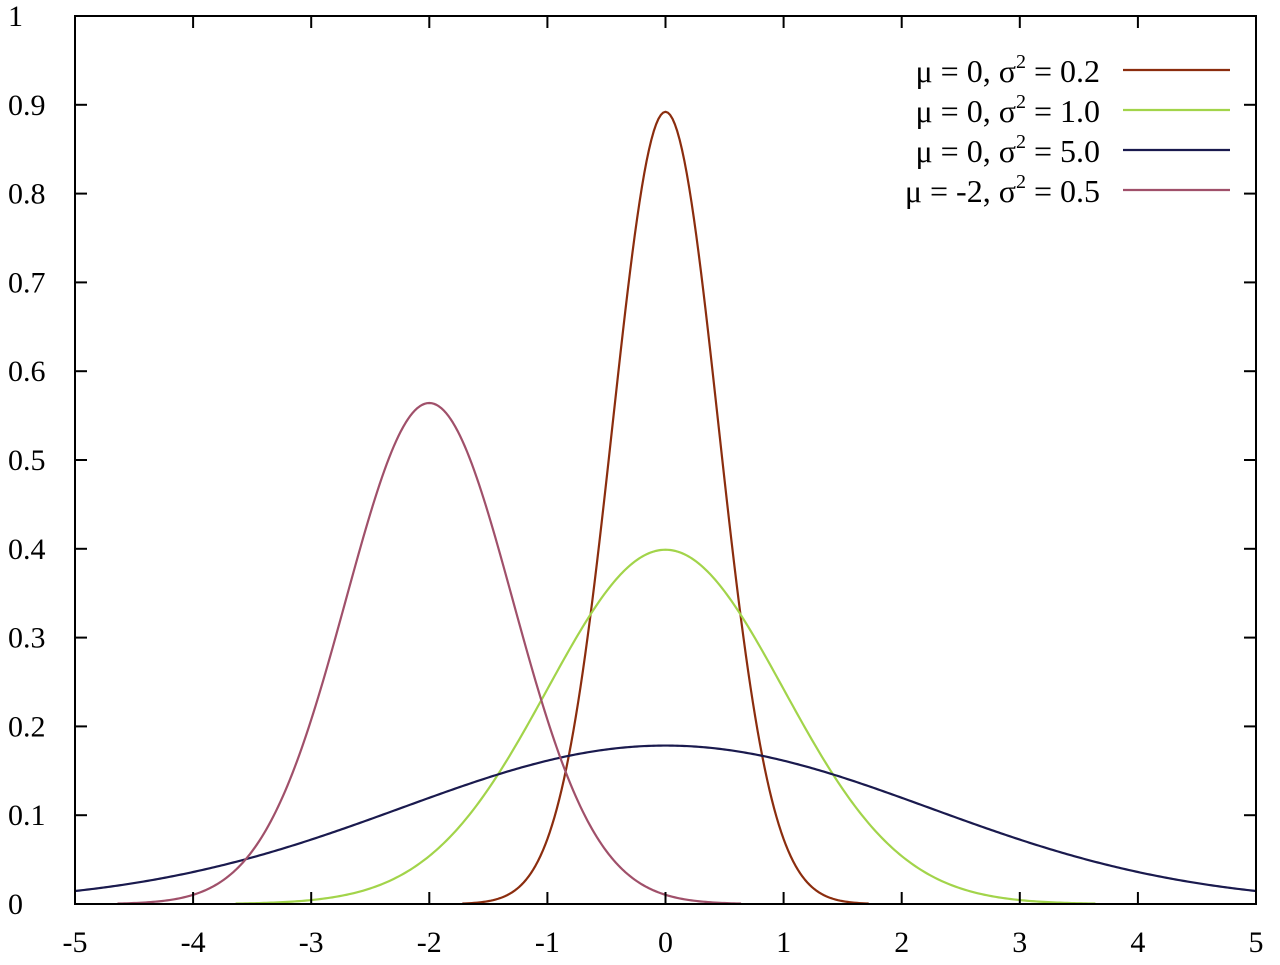 The height and width of the screenshot is (965, 1280). I want to click on x-tick-label: 2, so click(901, 942).